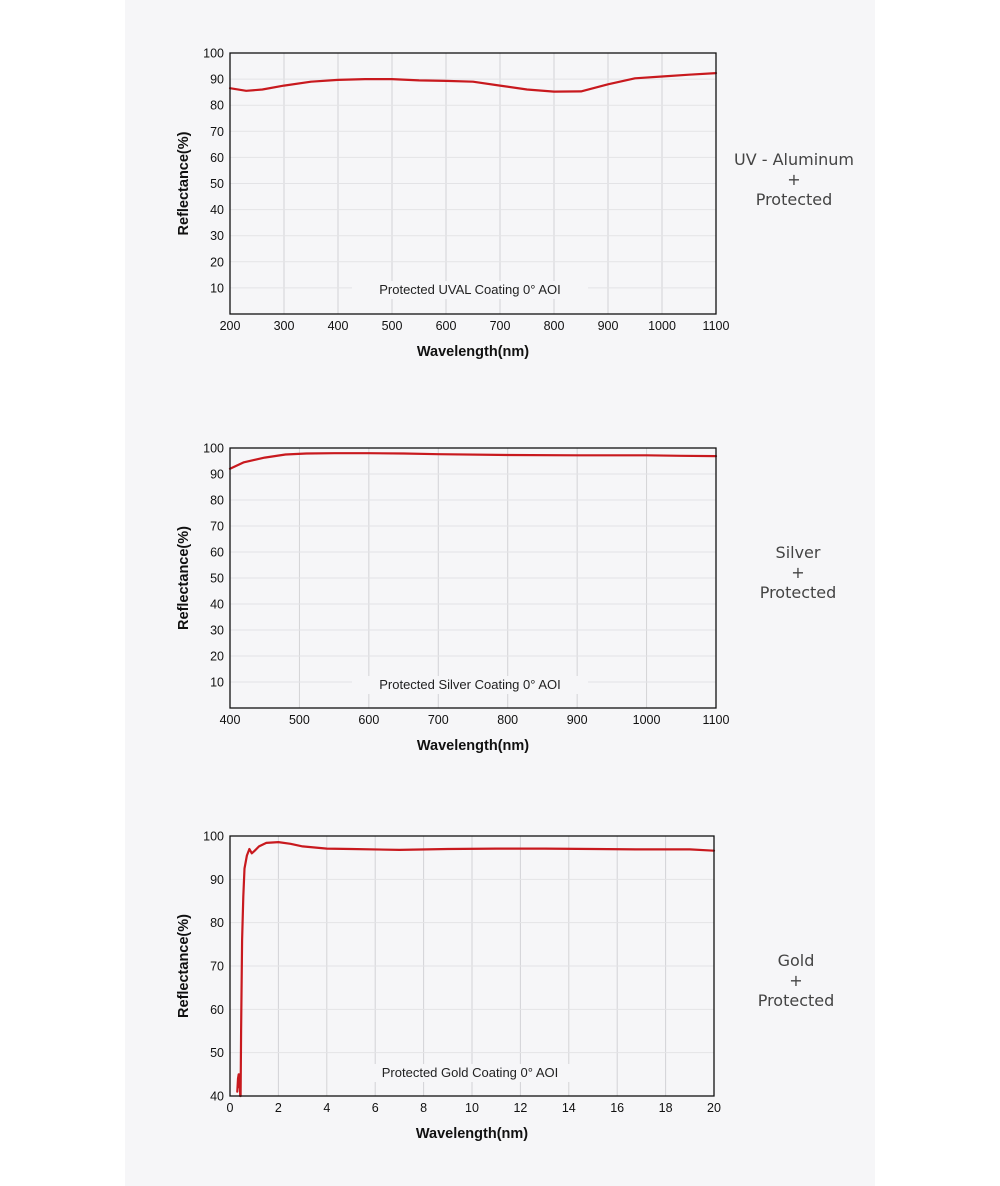  I want to click on coating-annotation: Protected Silver Coating 0° AOI, so click(470, 684).